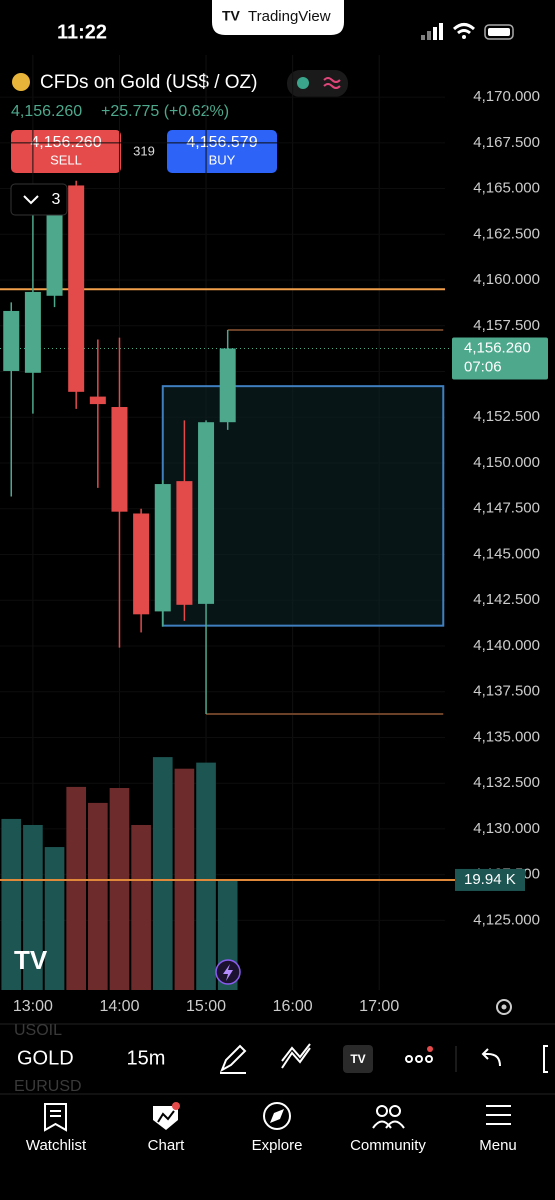 This screenshot has height=1200, width=555. Describe the element at coordinates (206, 1006) in the screenshot. I see `x-tick-label: 15:00` at that location.